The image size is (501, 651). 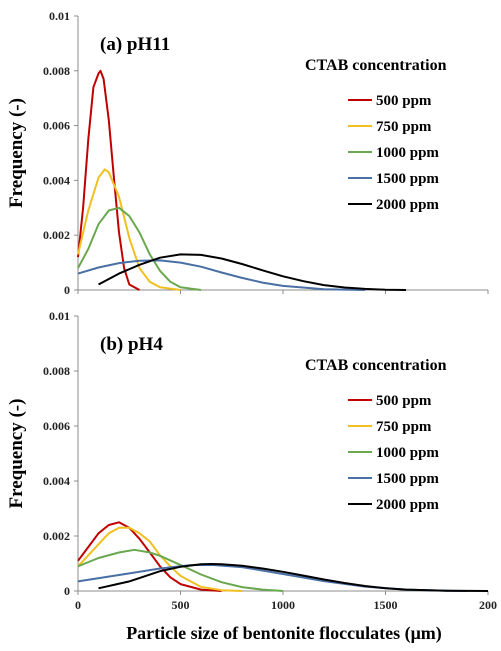 I want to click on x-tick-label: 1500, so click(x=386, y=605).